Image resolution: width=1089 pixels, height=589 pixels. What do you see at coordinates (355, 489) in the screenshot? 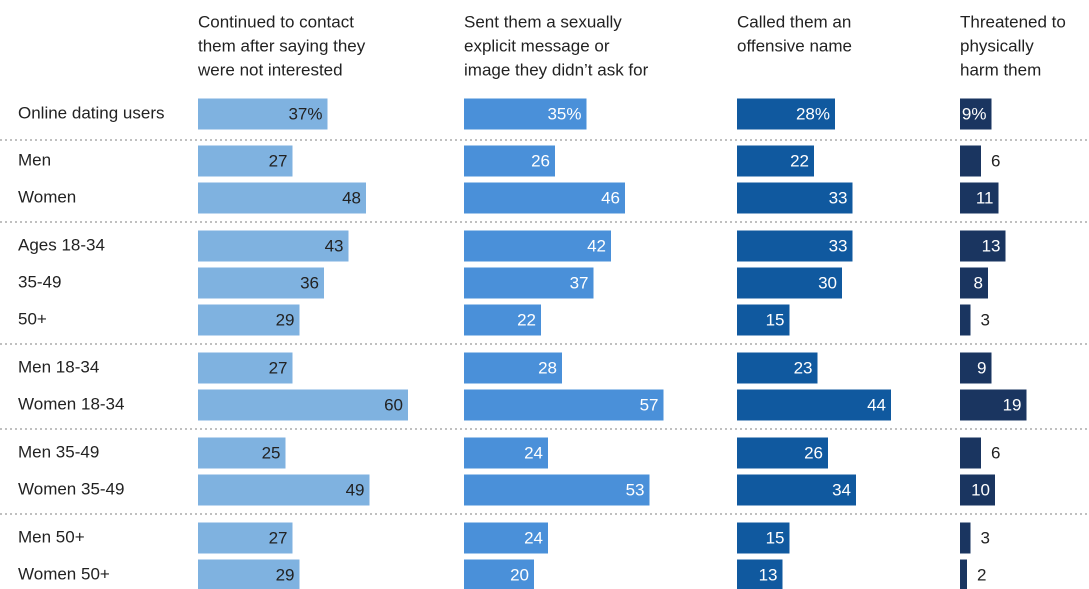
I see `data-label: 49` at bounding box center [355, 489].